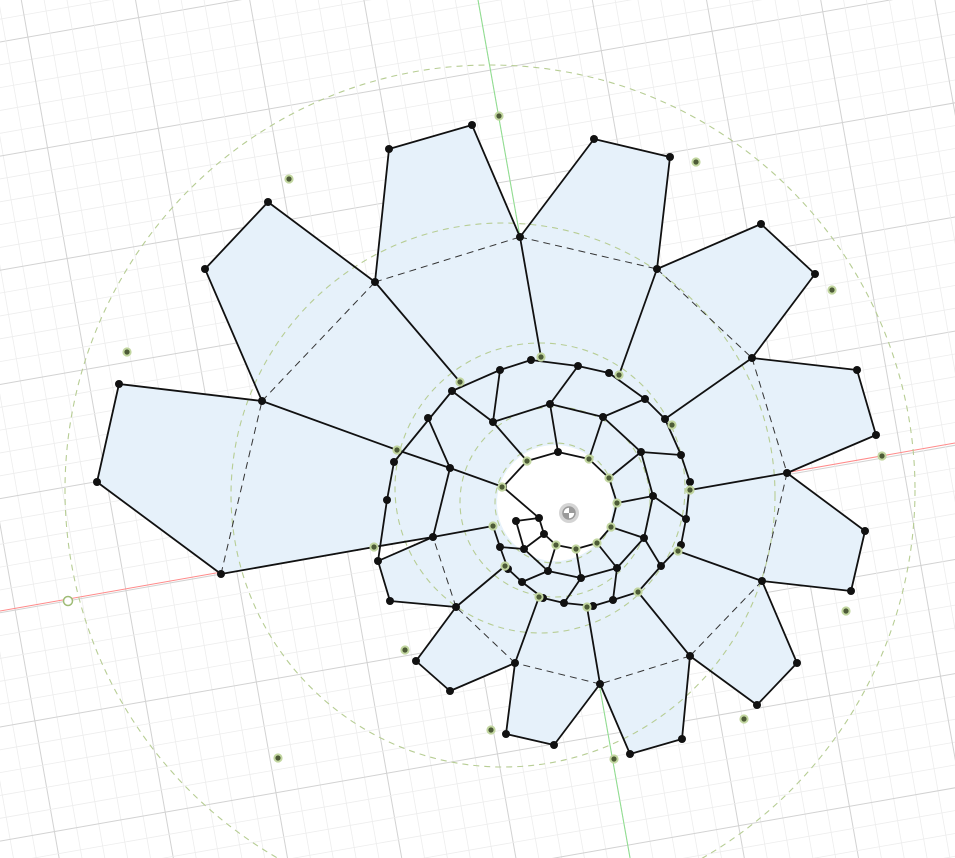 The width and height of the screenshot is (955, 858). I want to click on origin-icon, so click(569, 513).